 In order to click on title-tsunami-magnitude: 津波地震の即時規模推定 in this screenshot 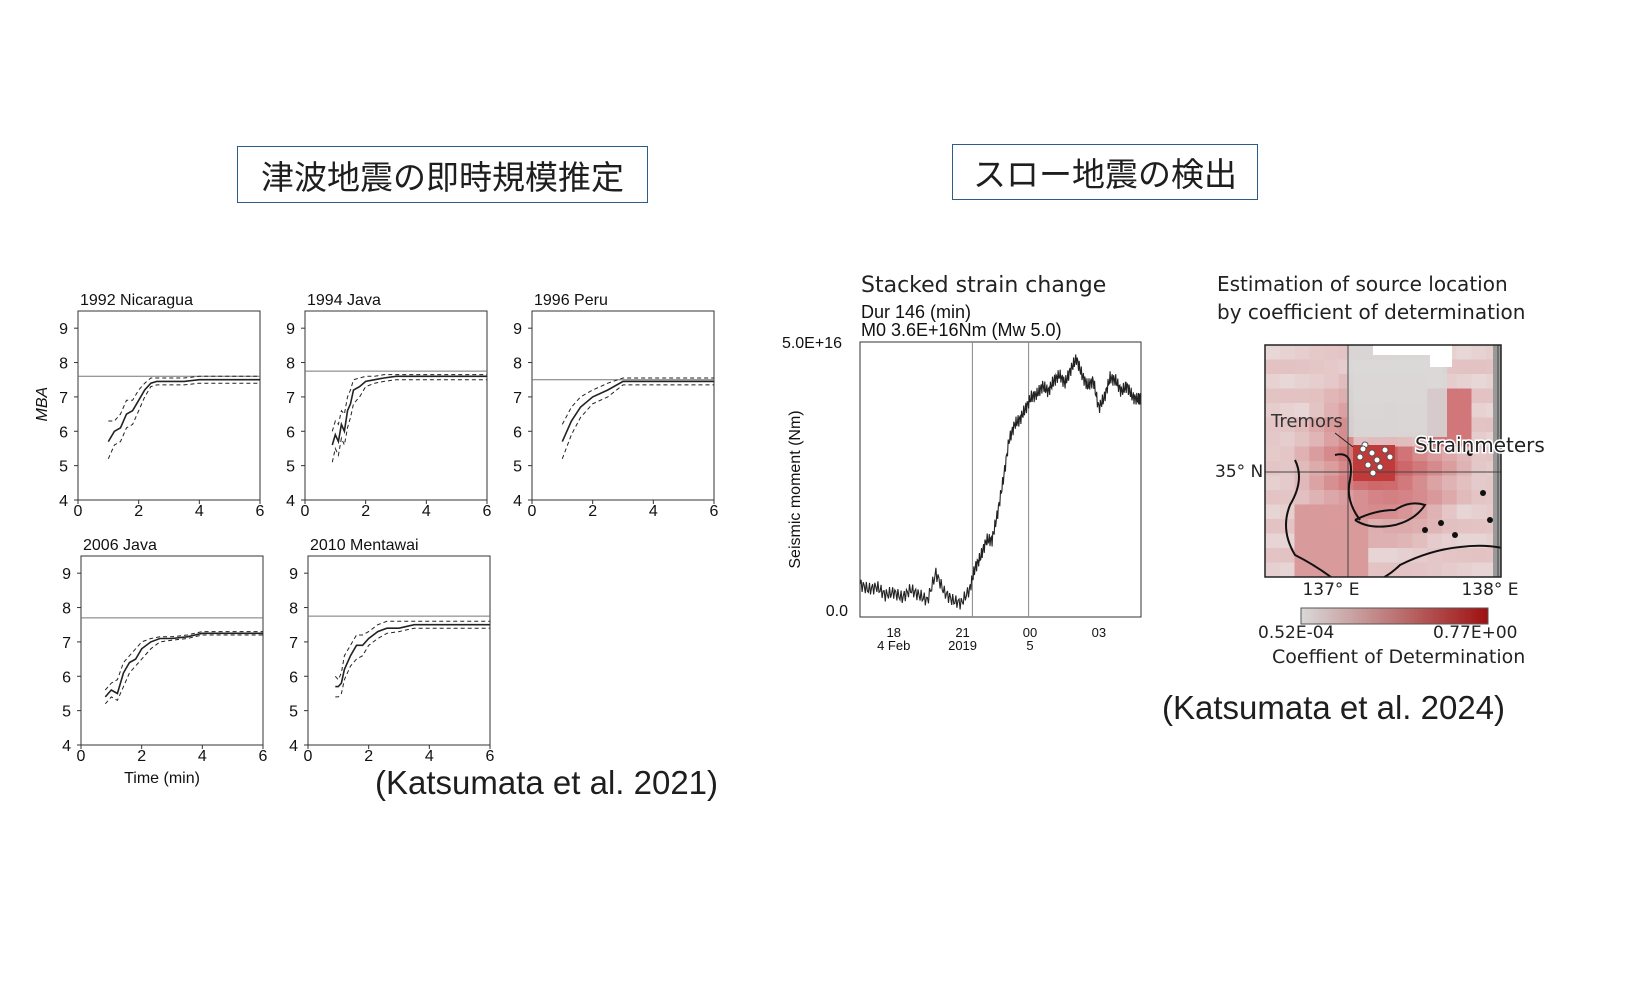, I will do `click(442, 174)`.